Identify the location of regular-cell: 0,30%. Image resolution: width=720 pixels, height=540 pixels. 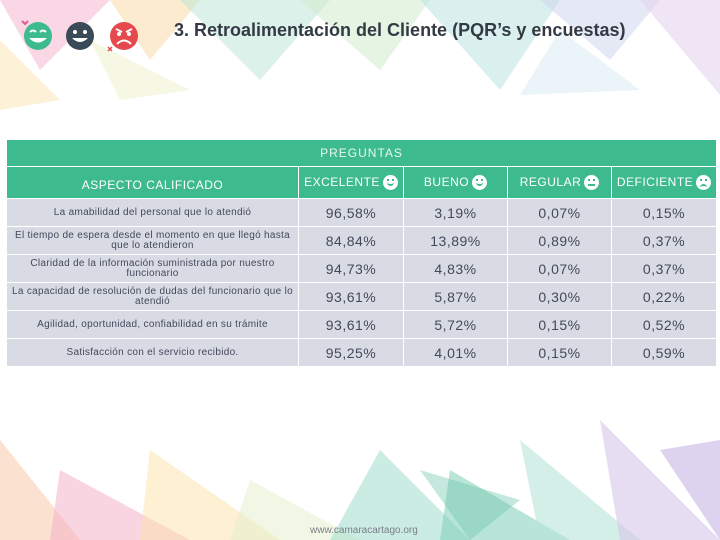
(559, 296).